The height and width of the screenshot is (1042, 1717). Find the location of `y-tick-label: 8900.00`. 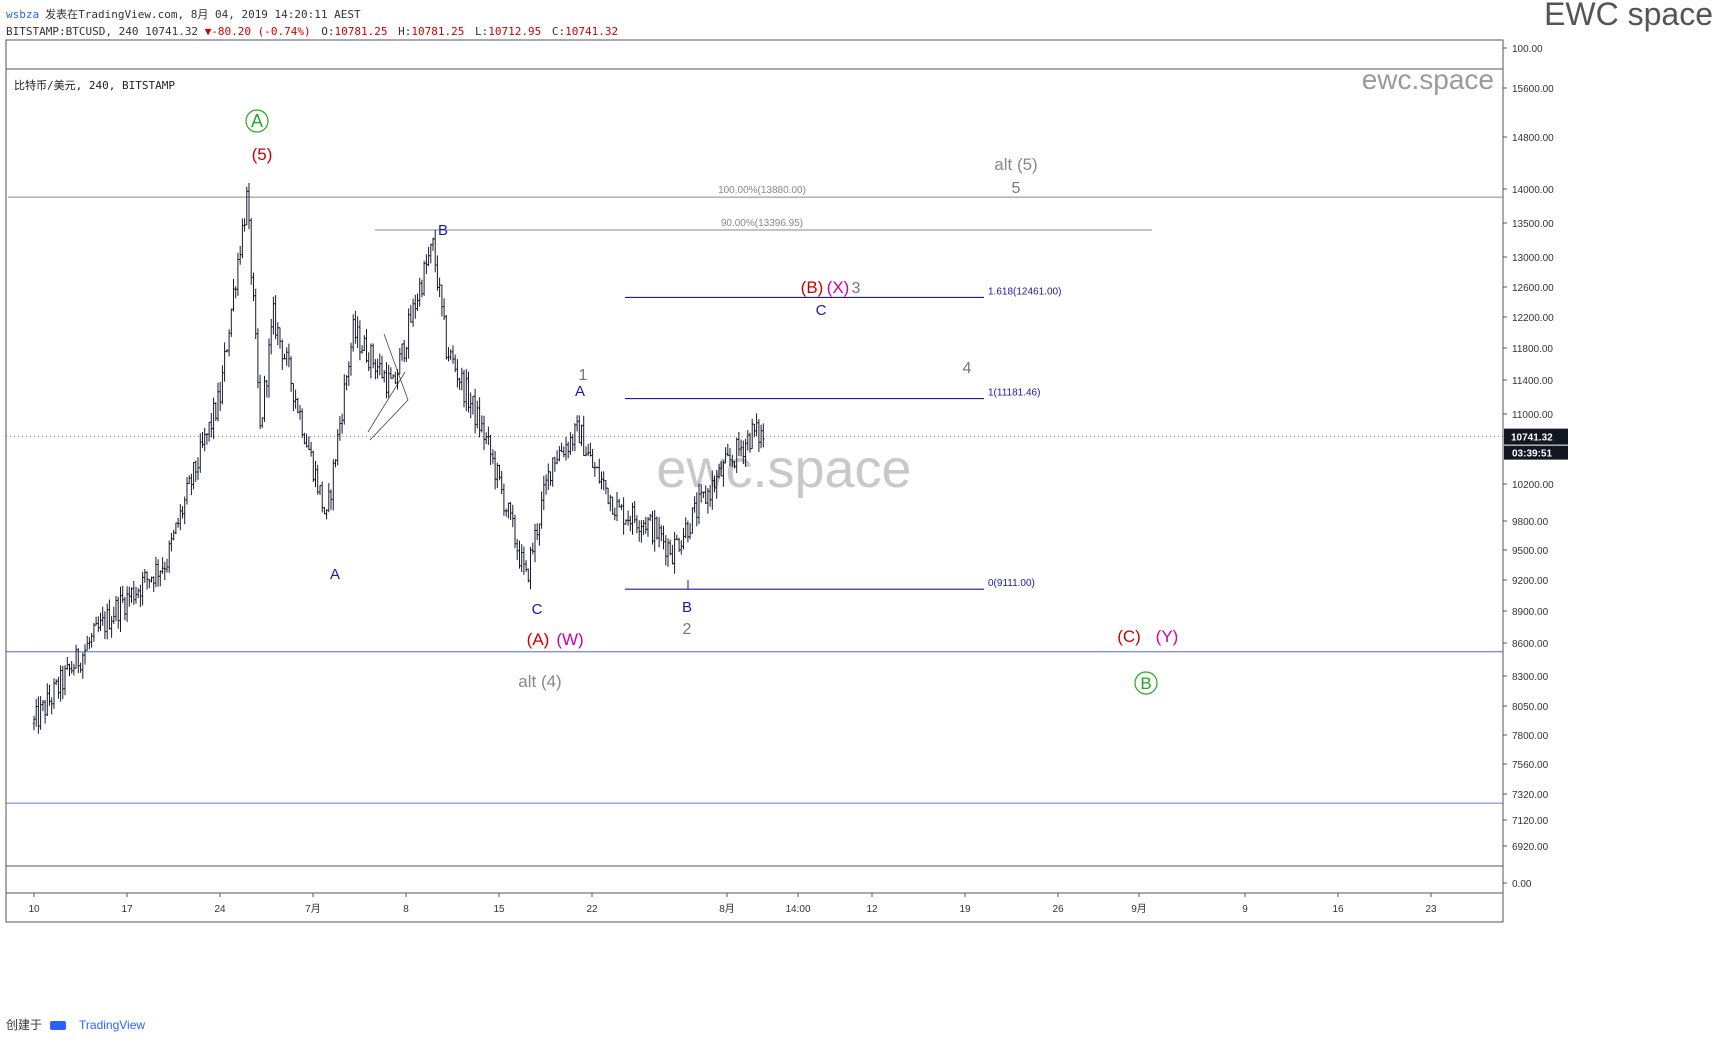

y-tick-label: 8900.00 is located at coordinates (1530, 612).